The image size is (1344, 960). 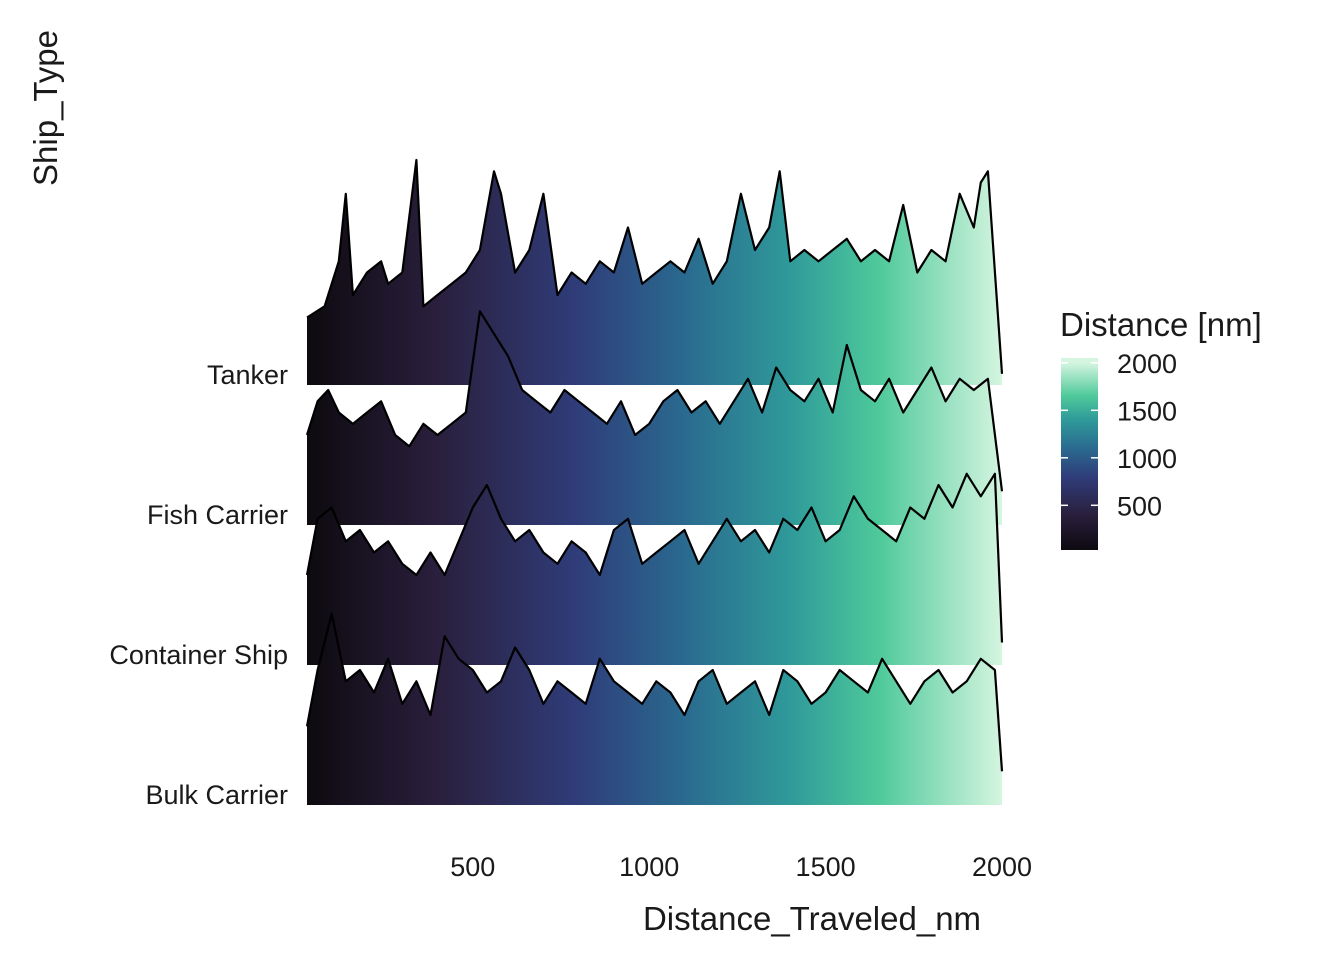 What do you see at coordinates (1161, 324) in the screenshot?
I see `legend-title: Distance [nm]` at bounding box center [1161, 324].